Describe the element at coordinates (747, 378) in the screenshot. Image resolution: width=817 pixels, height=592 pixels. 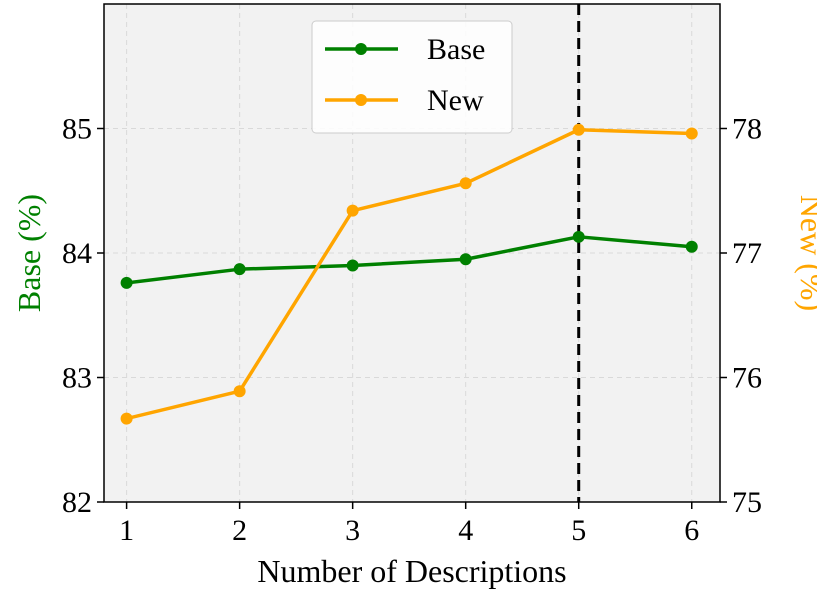
I see `y-right-tick-label: 76` at that location.